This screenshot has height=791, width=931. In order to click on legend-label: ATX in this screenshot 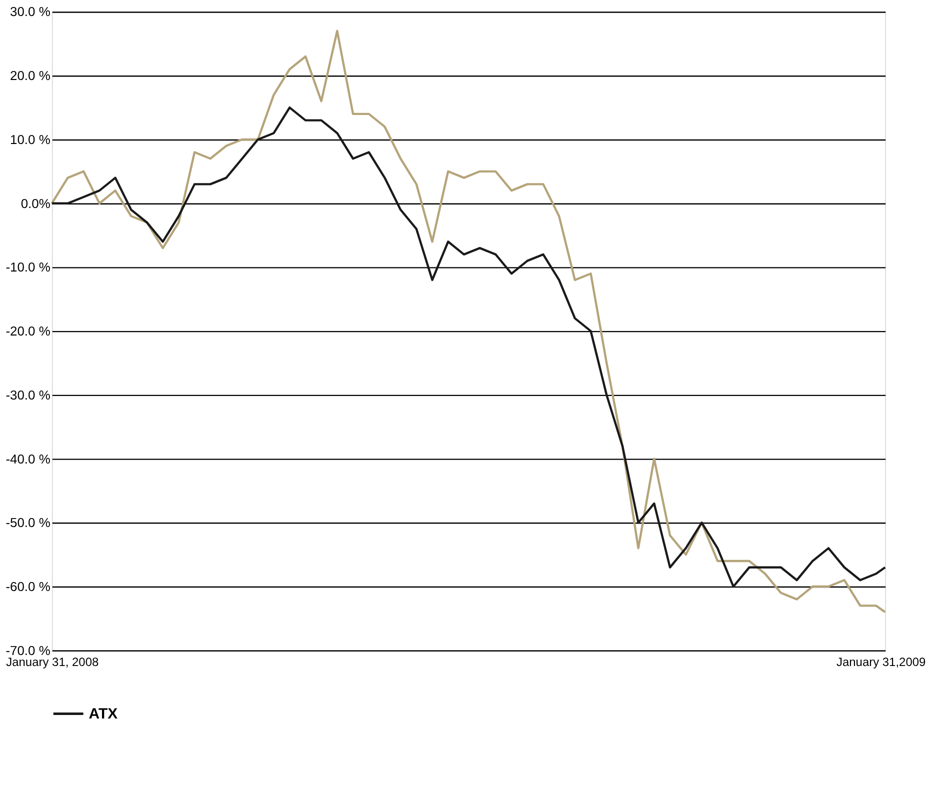, I will do `click(103, 714)`.